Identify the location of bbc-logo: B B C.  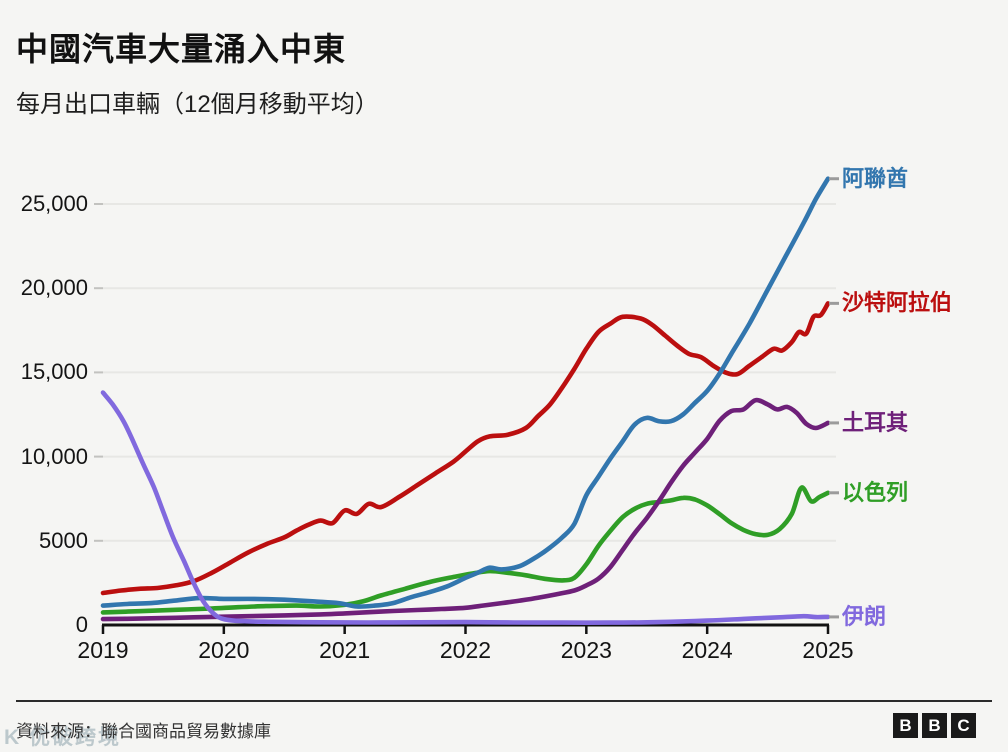
(934, 725).